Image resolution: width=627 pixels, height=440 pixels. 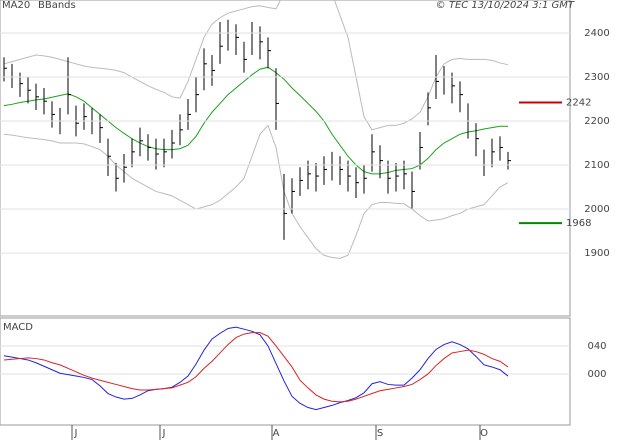 What do you see at coordinates (578, 103) in the screenshot?
I see `level-label: 2242` at bounding box center [578, 103].